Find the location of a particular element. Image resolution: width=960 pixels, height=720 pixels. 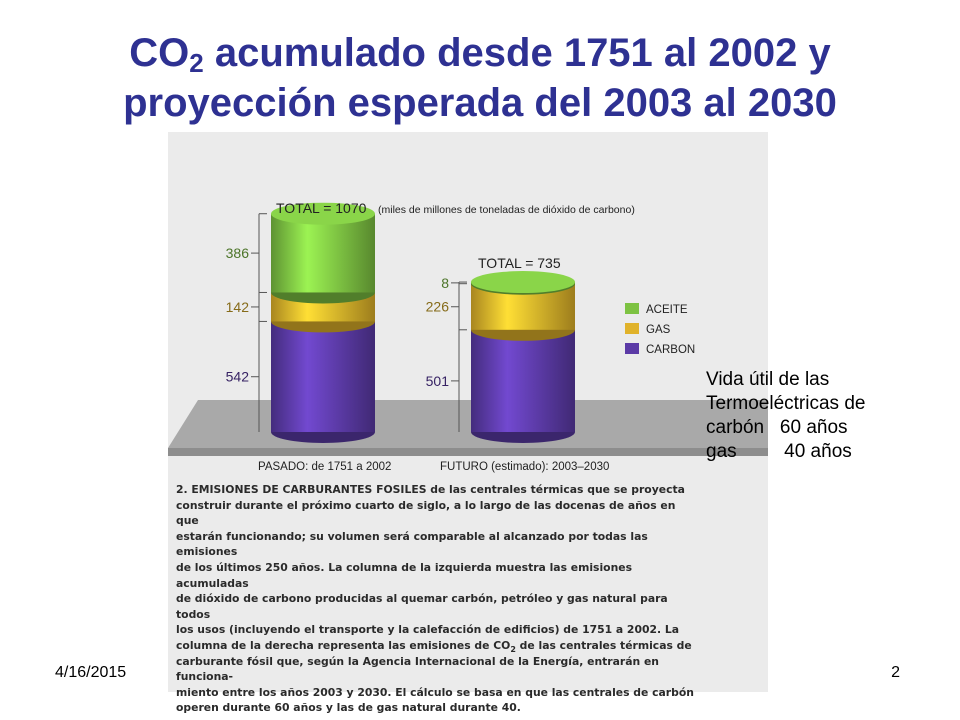

lifetime-note-line: gas 40 años is located at coordinates (779, 451).